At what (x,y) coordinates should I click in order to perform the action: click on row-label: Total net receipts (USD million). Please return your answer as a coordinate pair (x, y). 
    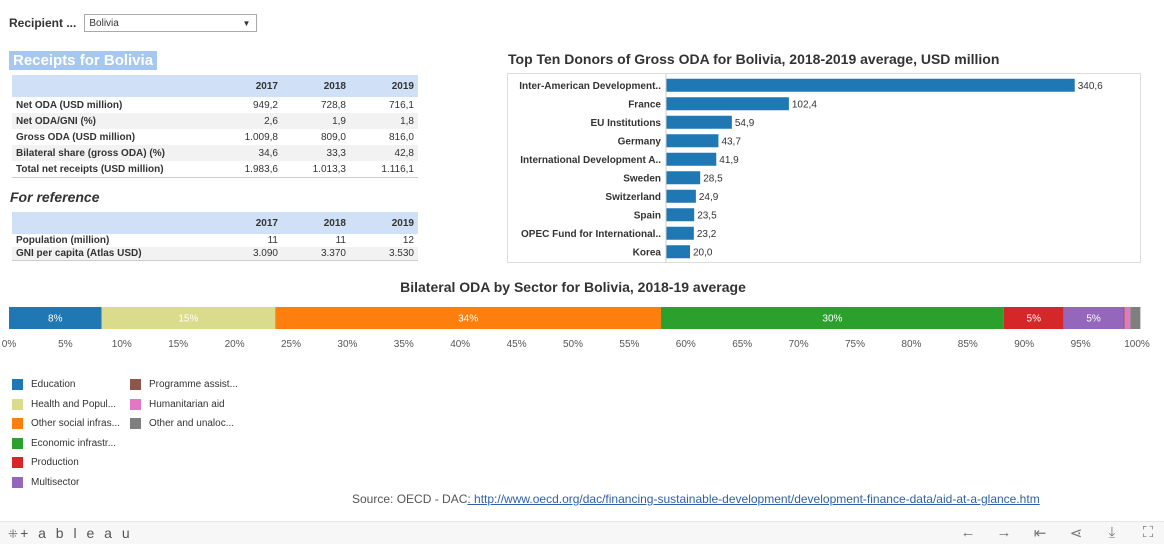
    Looking at the image, I should click on (113, 169).